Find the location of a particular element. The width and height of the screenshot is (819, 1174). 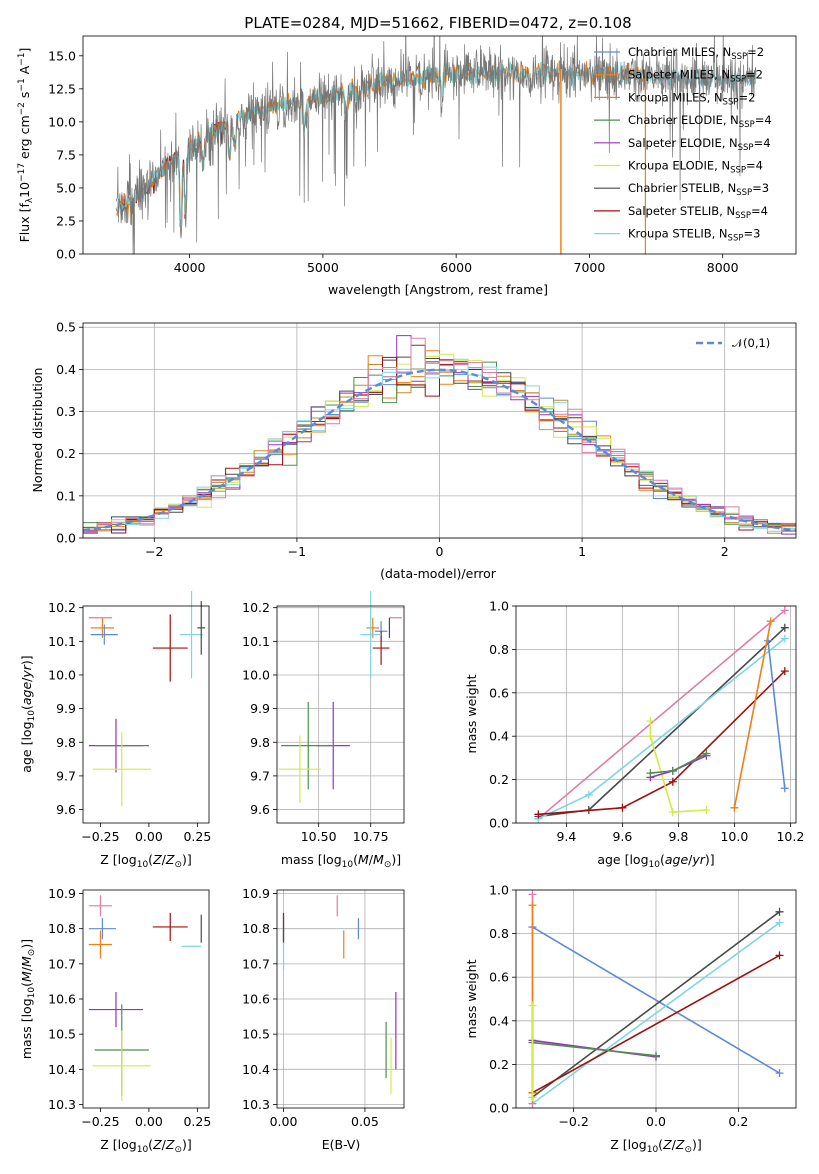

ytick-label: 9.8 is located at coordinates (260, 742).